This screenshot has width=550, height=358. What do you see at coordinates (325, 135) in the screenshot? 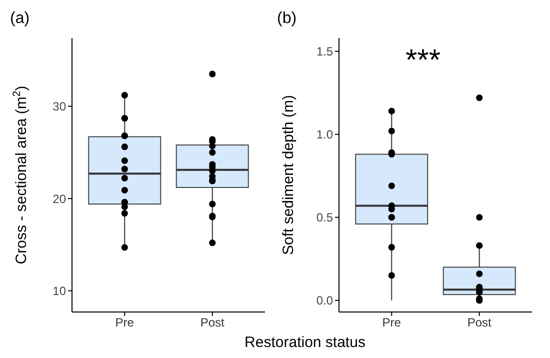
I see `y-tick-label: 1.0` at bounding box center [325, 135].